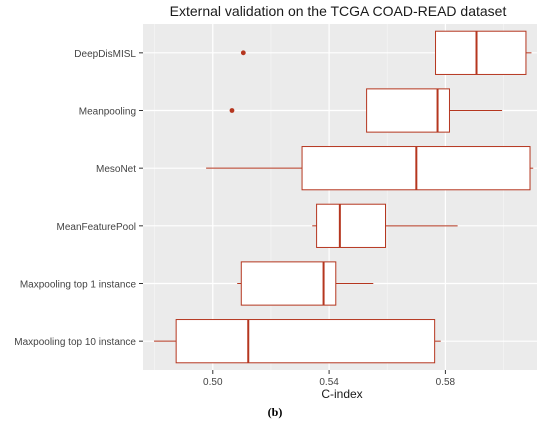  What do you see at coordinates (105, 54) in the screenshot?
I see `y-tick-label: DeepDisMISL` at bounding box center [105, 54].